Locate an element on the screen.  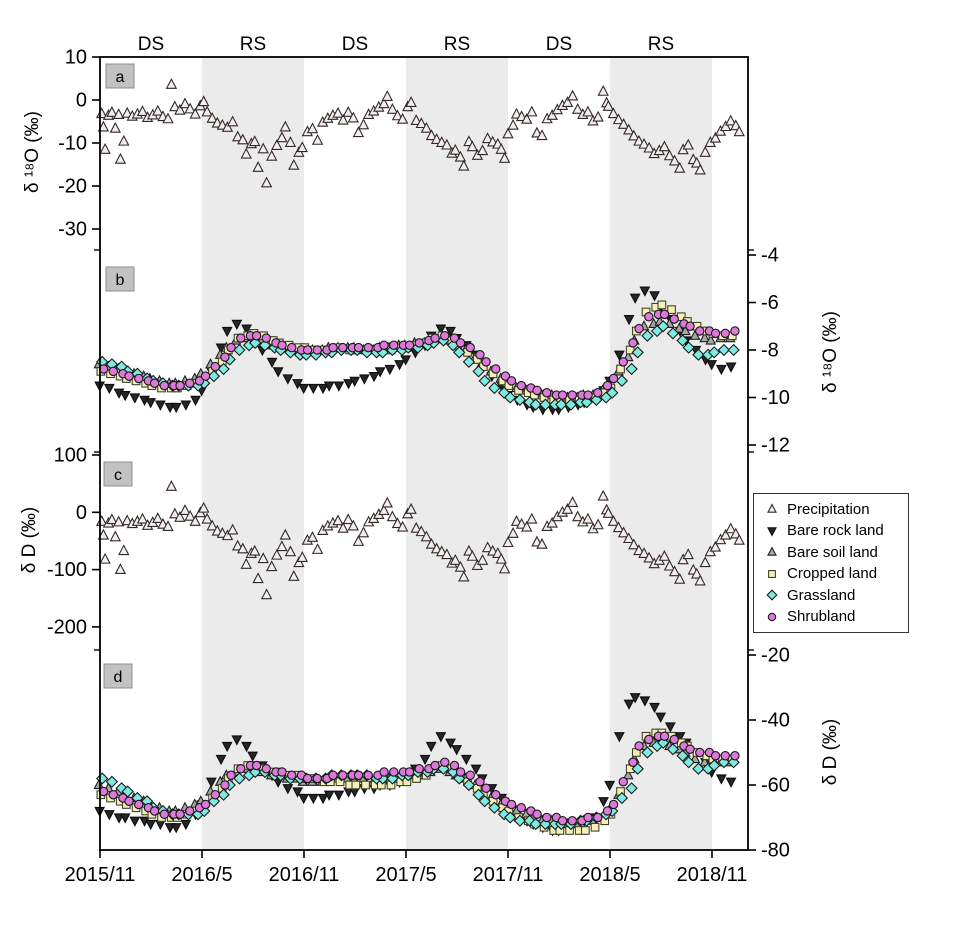
legend-marker is located at coordinates (772, 531).